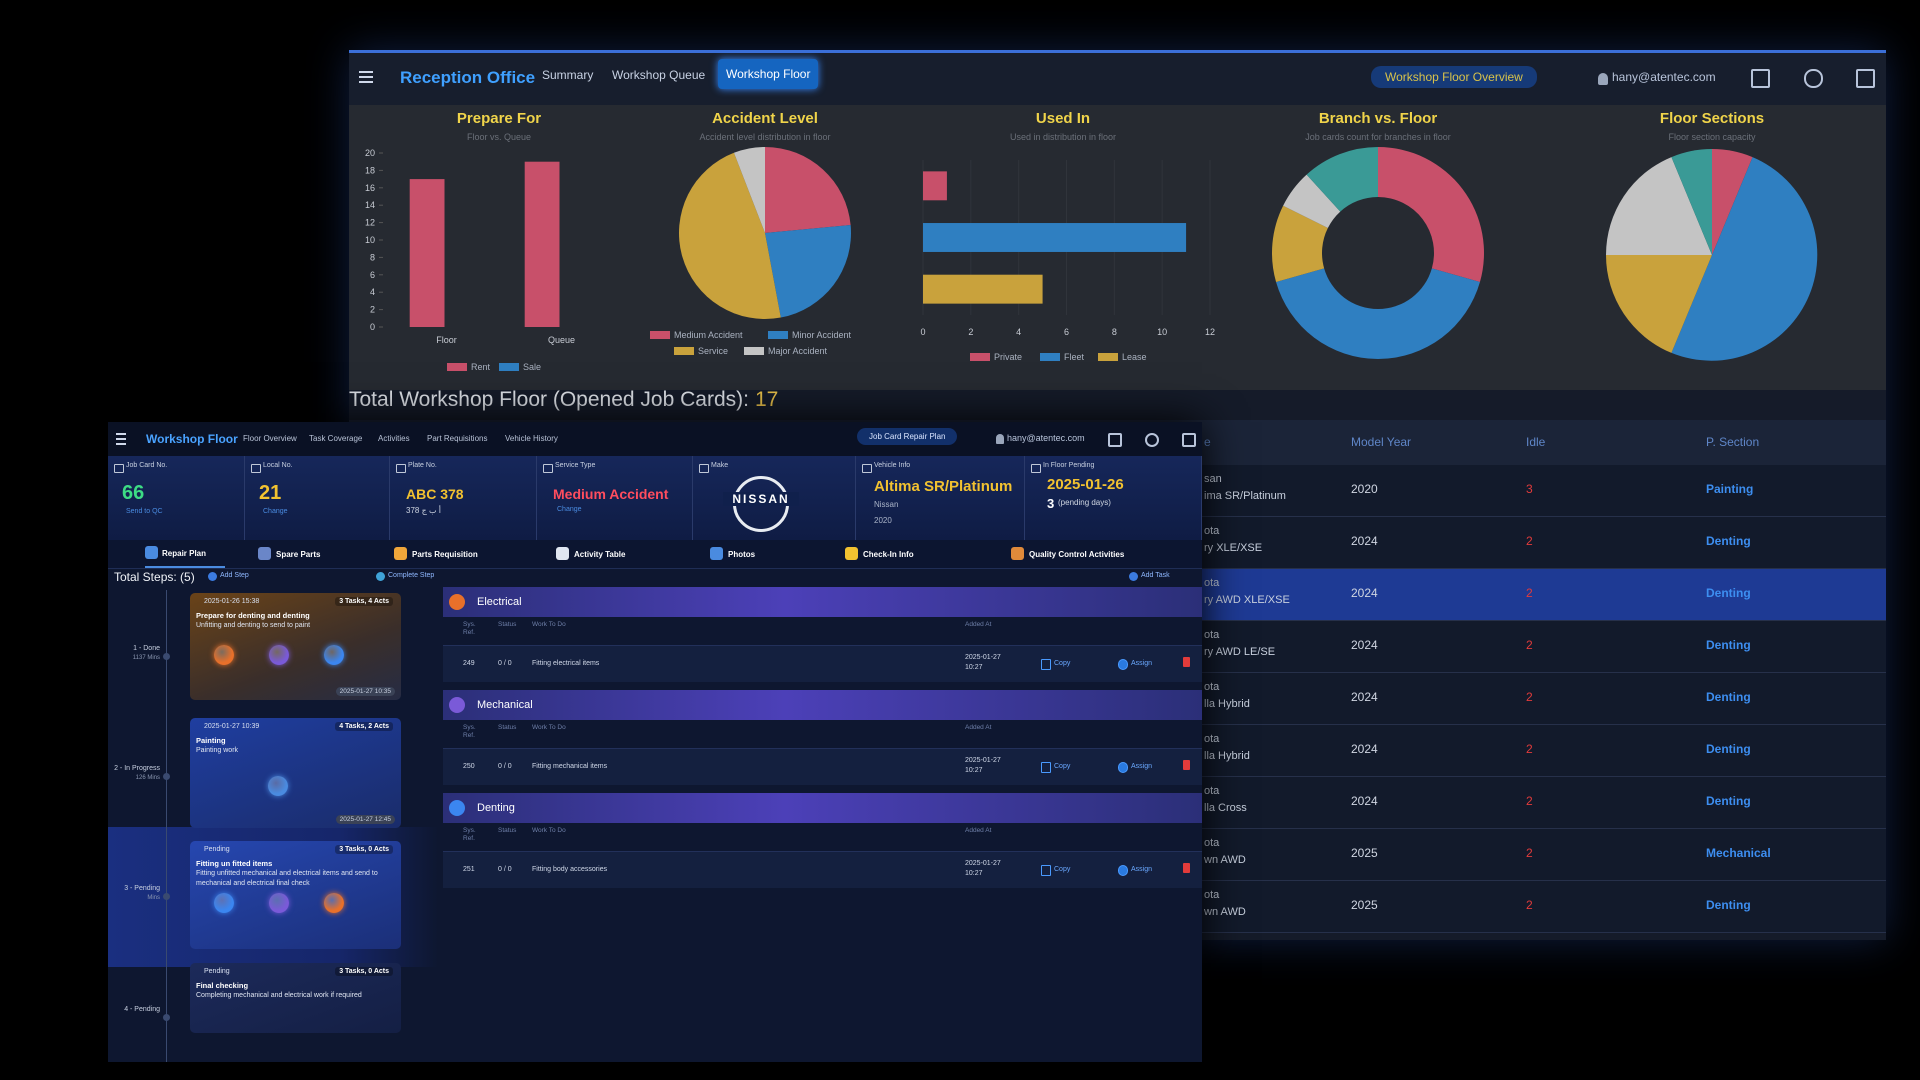 The image size is (1920, 1080). What do you see at coordinates (659, 75) in the screenshot?
I see `nav-tab: Workshop Queue` at bounding box center [659, 75].